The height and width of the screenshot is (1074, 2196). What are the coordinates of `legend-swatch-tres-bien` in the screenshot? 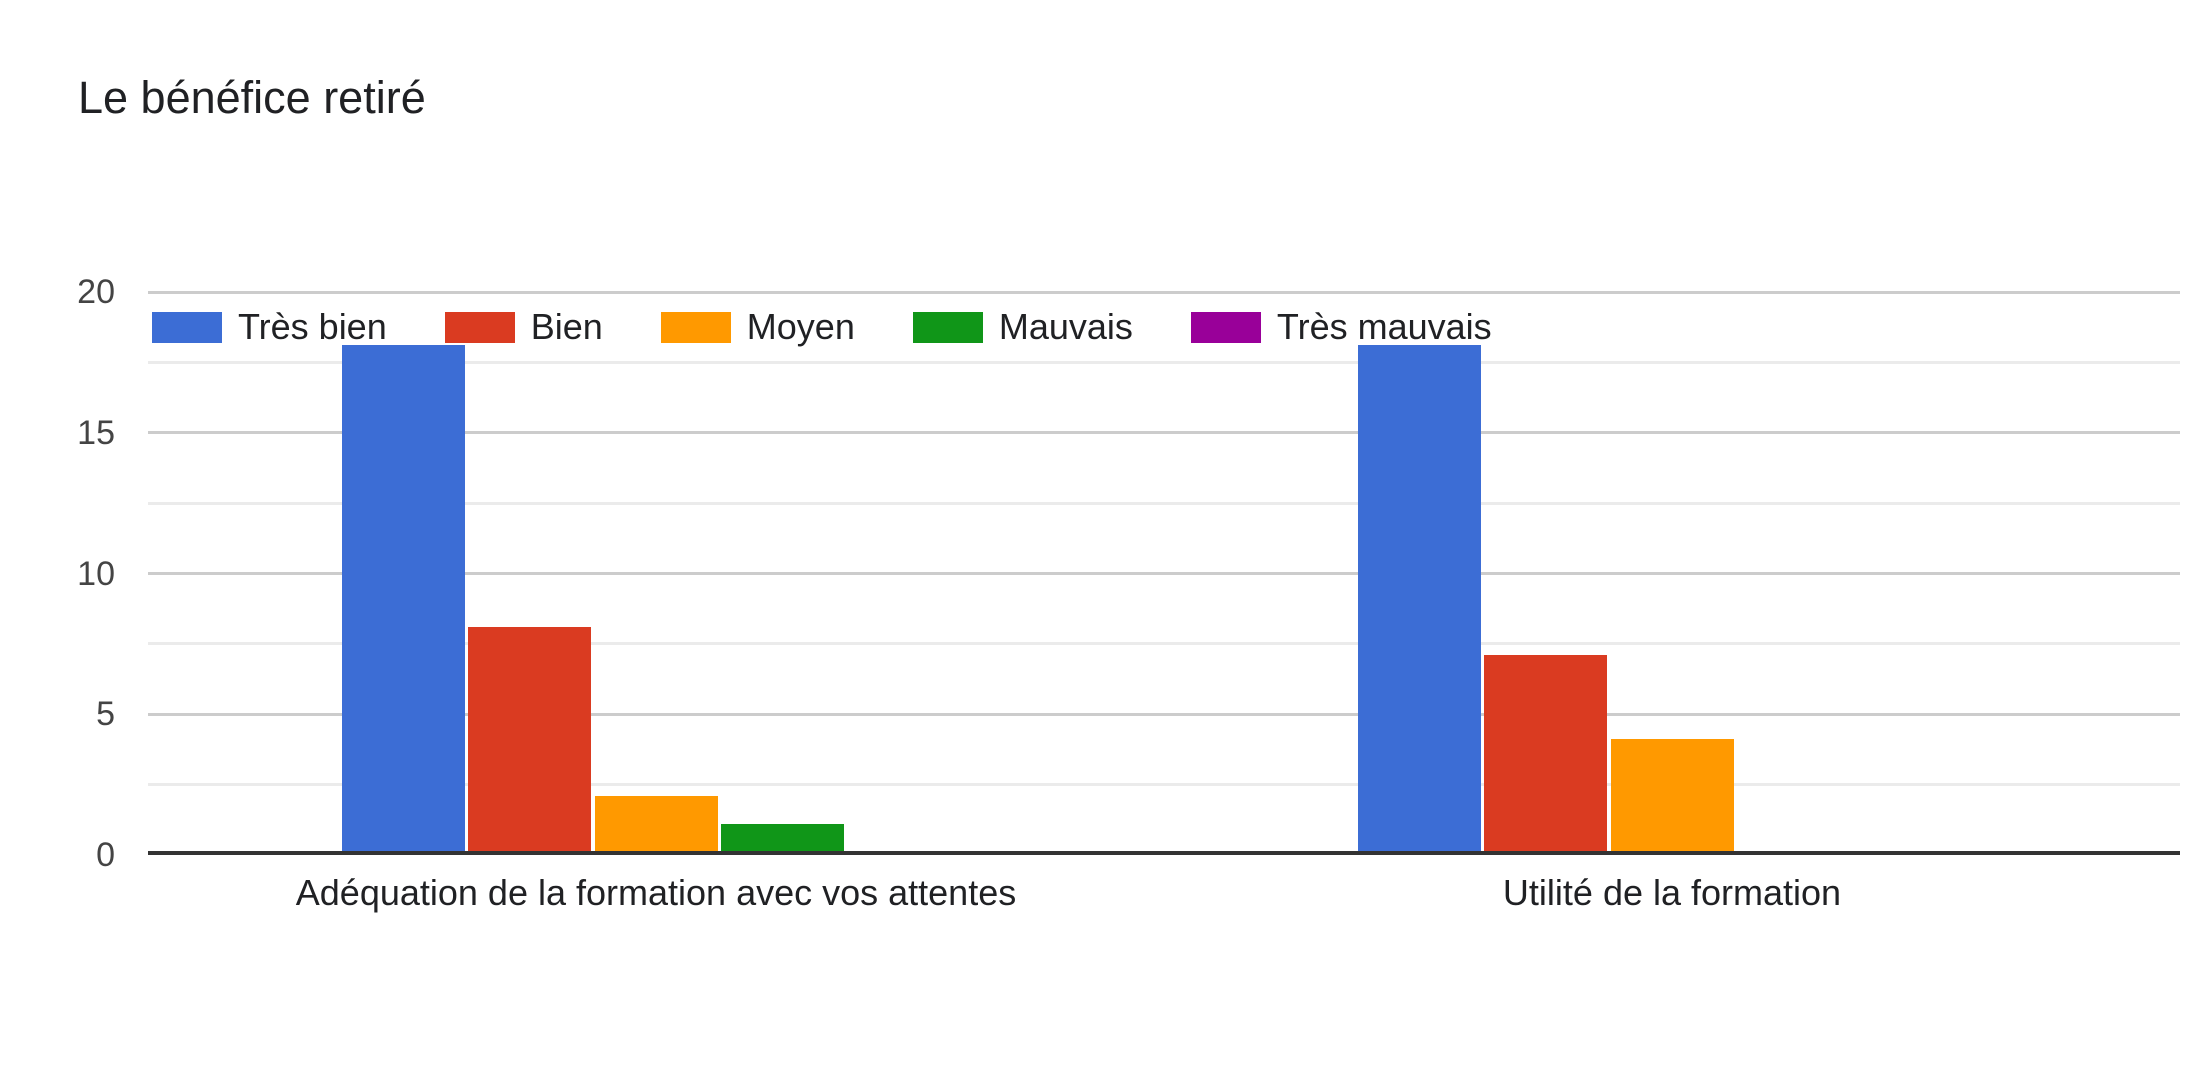 It's located at (187, 327).